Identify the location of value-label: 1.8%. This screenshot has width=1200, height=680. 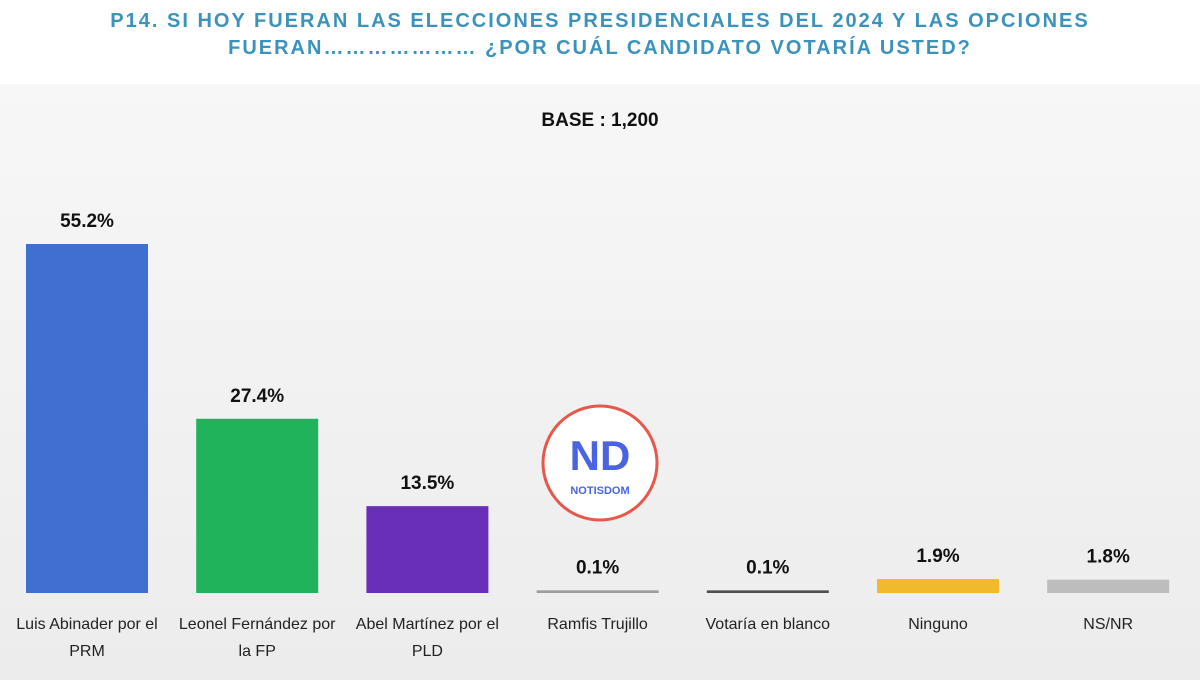
(1108, 557).